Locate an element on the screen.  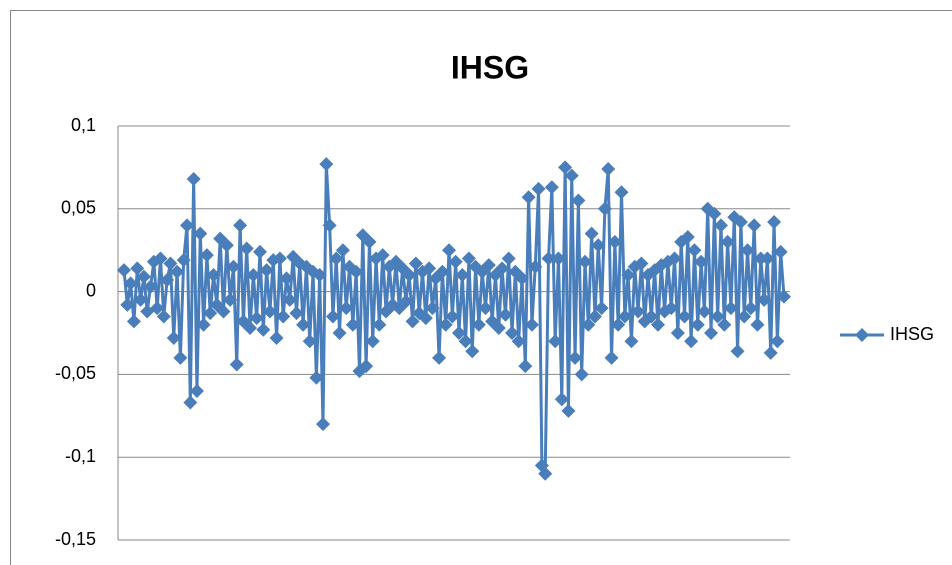
y-tick-label: 0,1 is located at coordinates (83, 125).